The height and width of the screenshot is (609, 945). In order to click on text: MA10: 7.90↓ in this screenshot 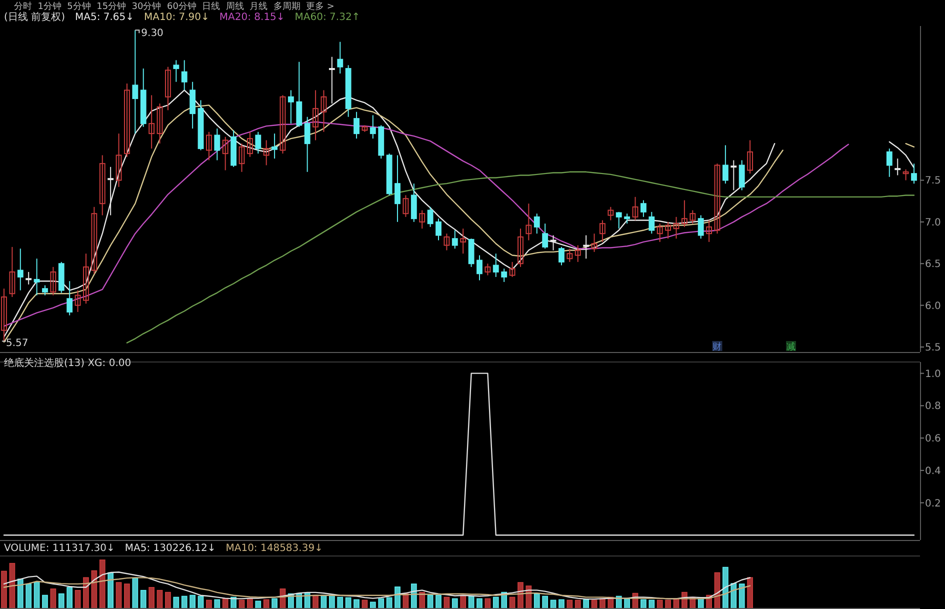, I will do `click(177, 17)`.